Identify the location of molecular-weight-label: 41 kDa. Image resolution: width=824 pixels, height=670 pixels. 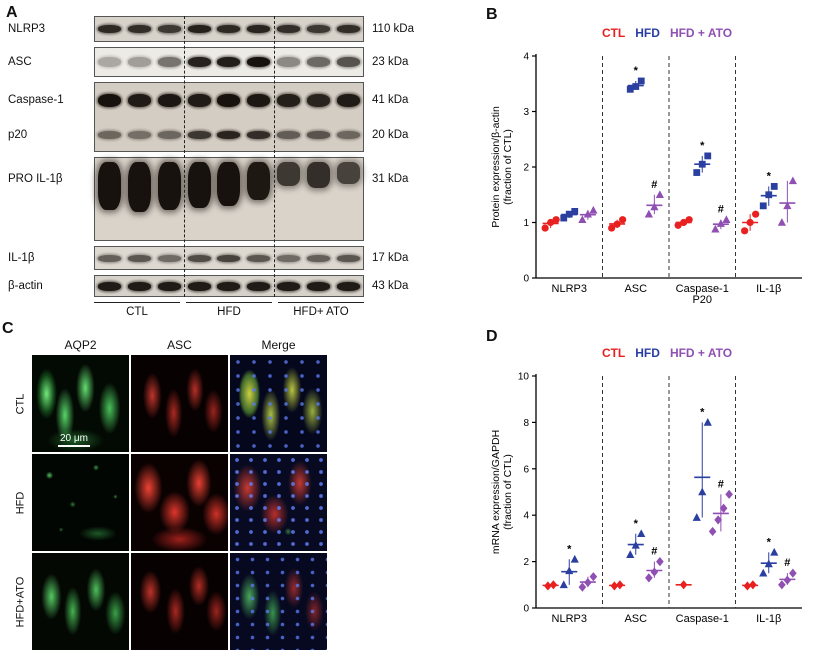
(390, 100).